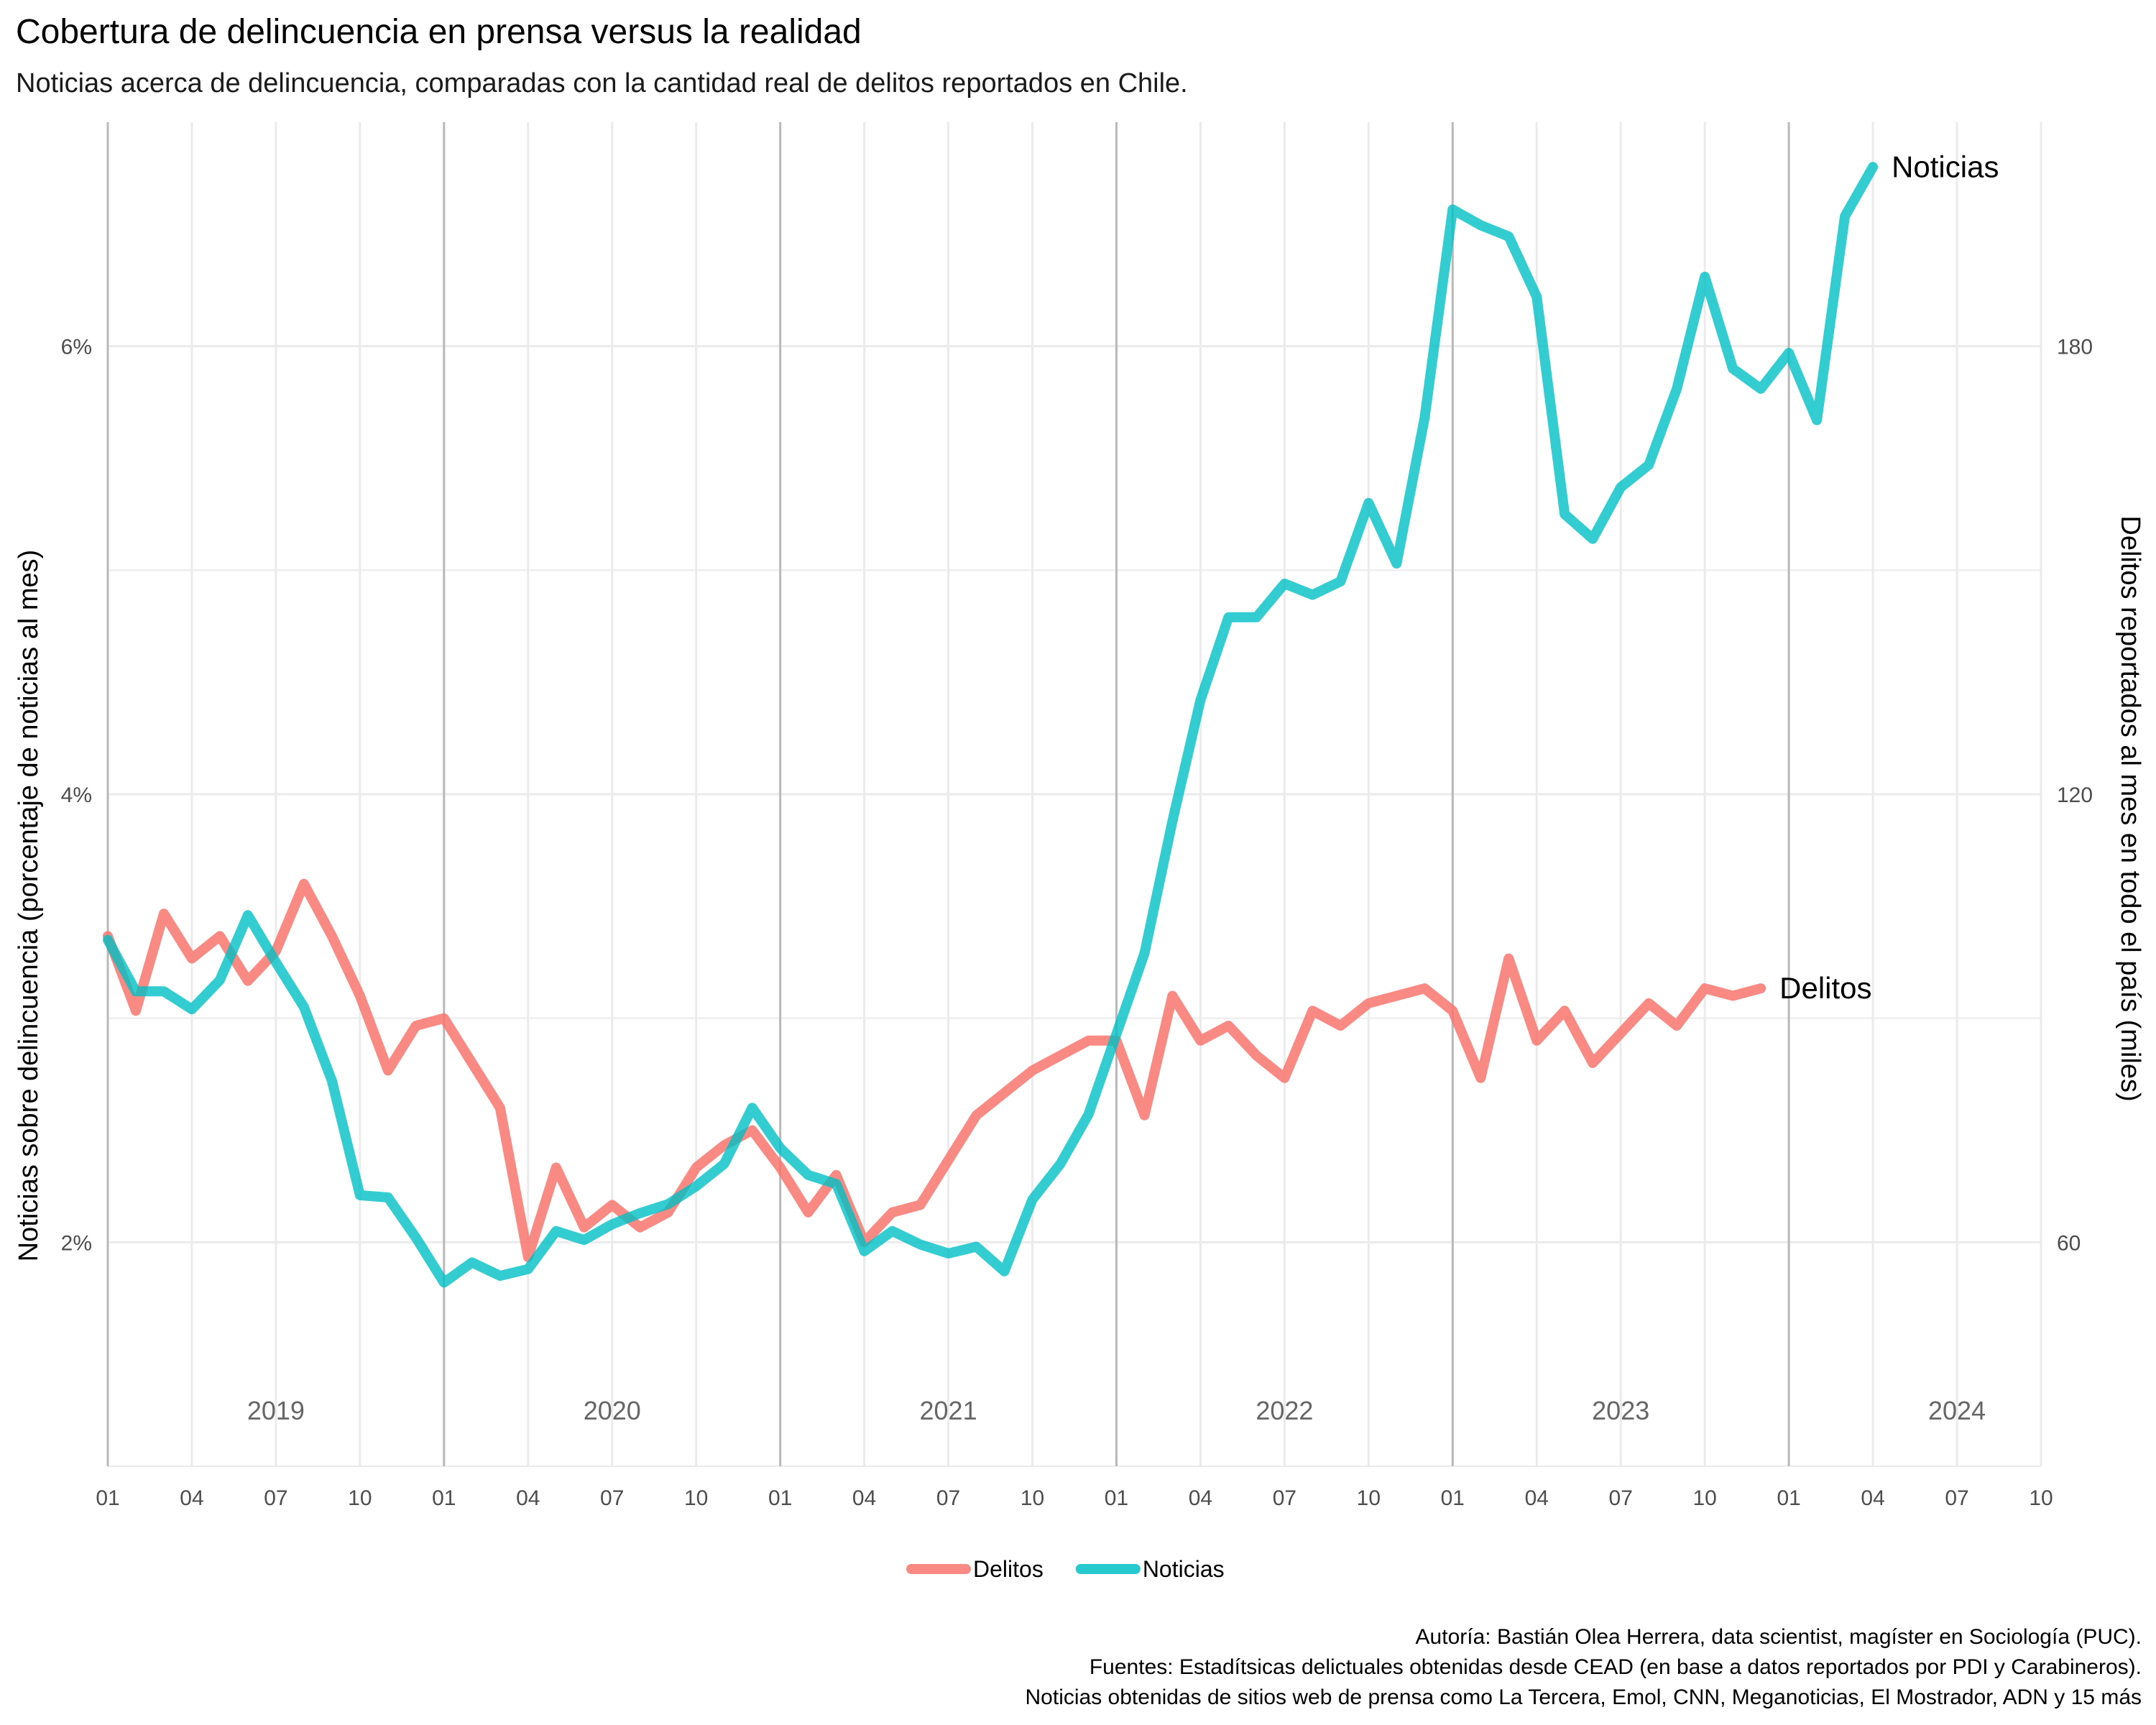 The width and height of the screenshot is (2156, 1725). I want to click on year-label: 2019, so click(276, 1410).